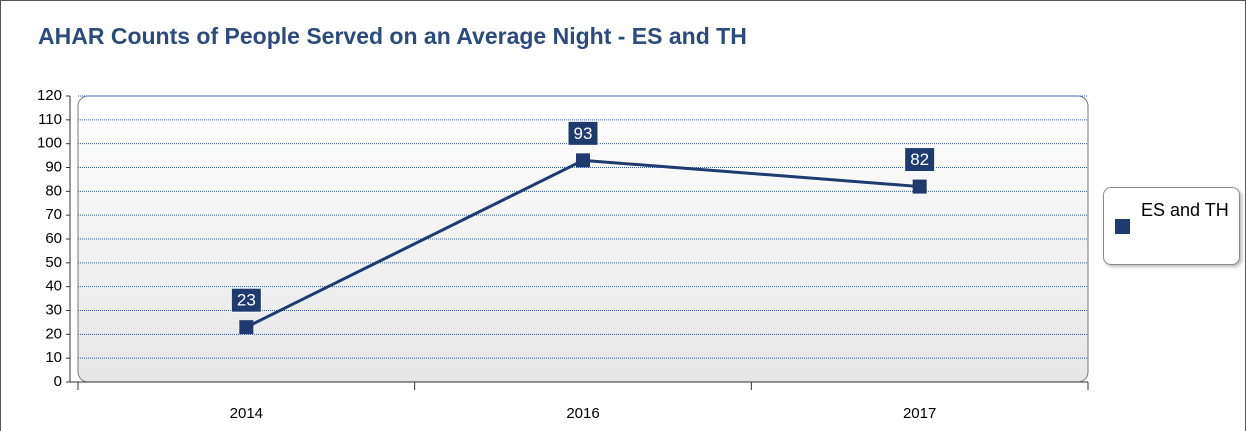  What do you see at coordinates (53, 357) in the screenshot?
I see `y-tick-label: 10` at bounding box center [53, 357].